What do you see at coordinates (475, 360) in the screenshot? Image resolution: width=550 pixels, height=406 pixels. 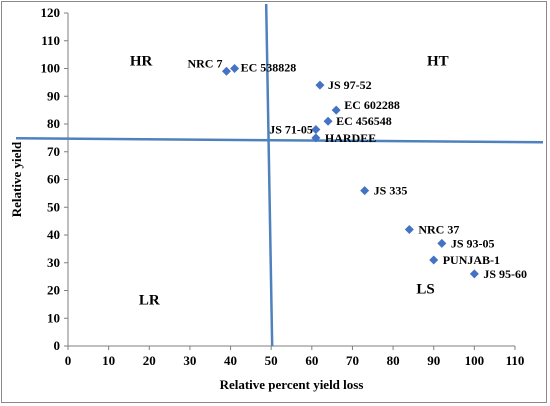 I see `x-tick-label: 100` at bounding box center [475, 360].